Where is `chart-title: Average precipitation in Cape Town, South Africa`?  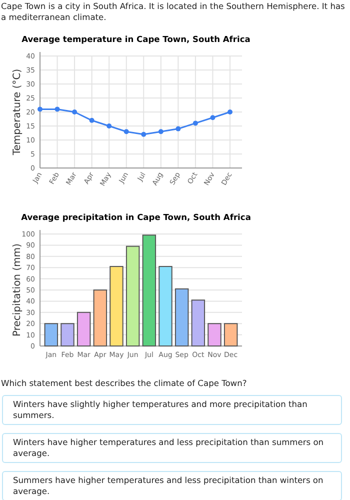
chart-title: Average precipitation in Cape Town, South Africa is located at coordinates (136, 217).